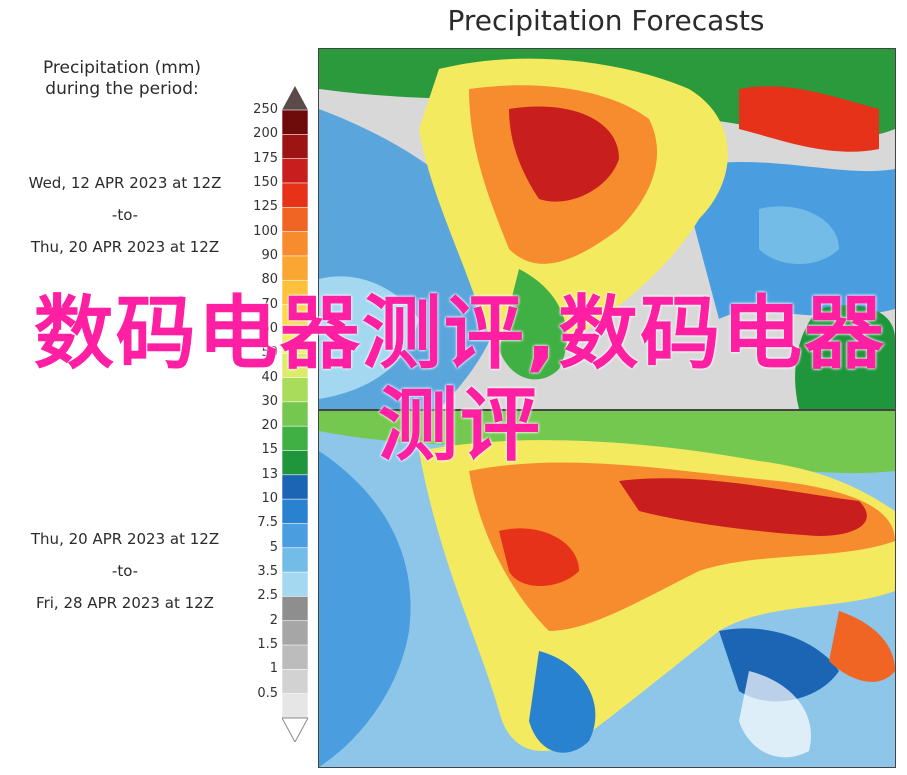 This screenshot has height=775, width=907. Describe the element at coordinates (269, 474) in the screenshot. I see `colorbar-tick-label: 13` at that location.